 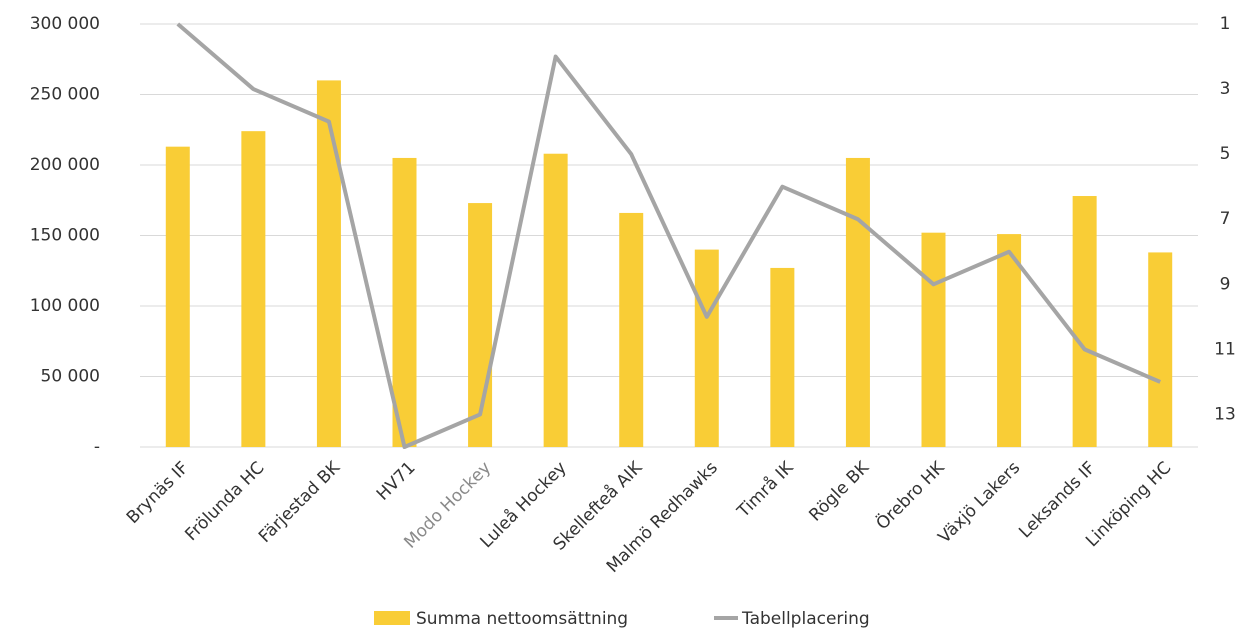 I want to click on x-tick-label: Timrå IK, so click(x=765, y=490).